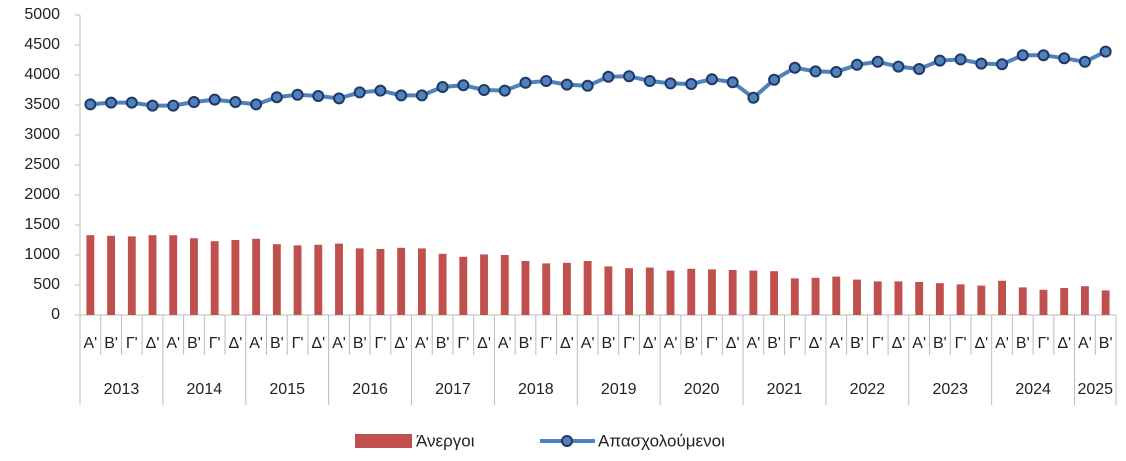  Describe the element at coordinates (785, 389) in the screenshot. I see `year-label: 2021` at that location.